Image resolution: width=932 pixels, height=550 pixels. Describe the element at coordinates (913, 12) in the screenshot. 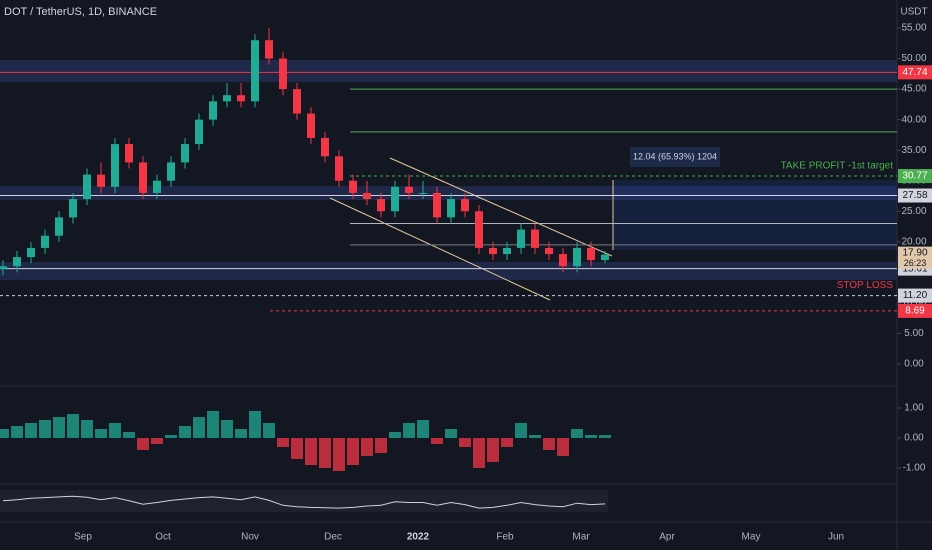

I see `currency: USDT` at that location.